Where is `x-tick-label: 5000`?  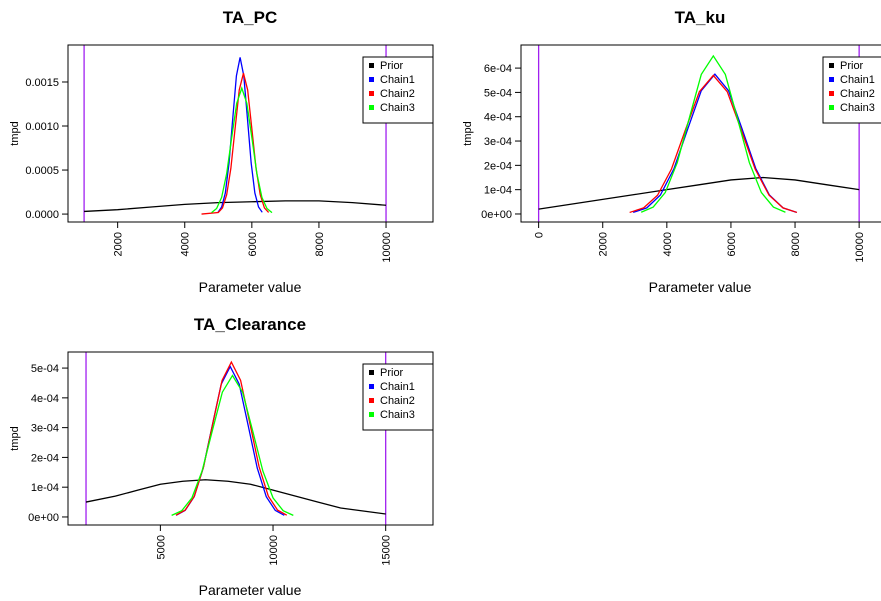
x-tick-label: 5000 is located at coordinates (161, 547).